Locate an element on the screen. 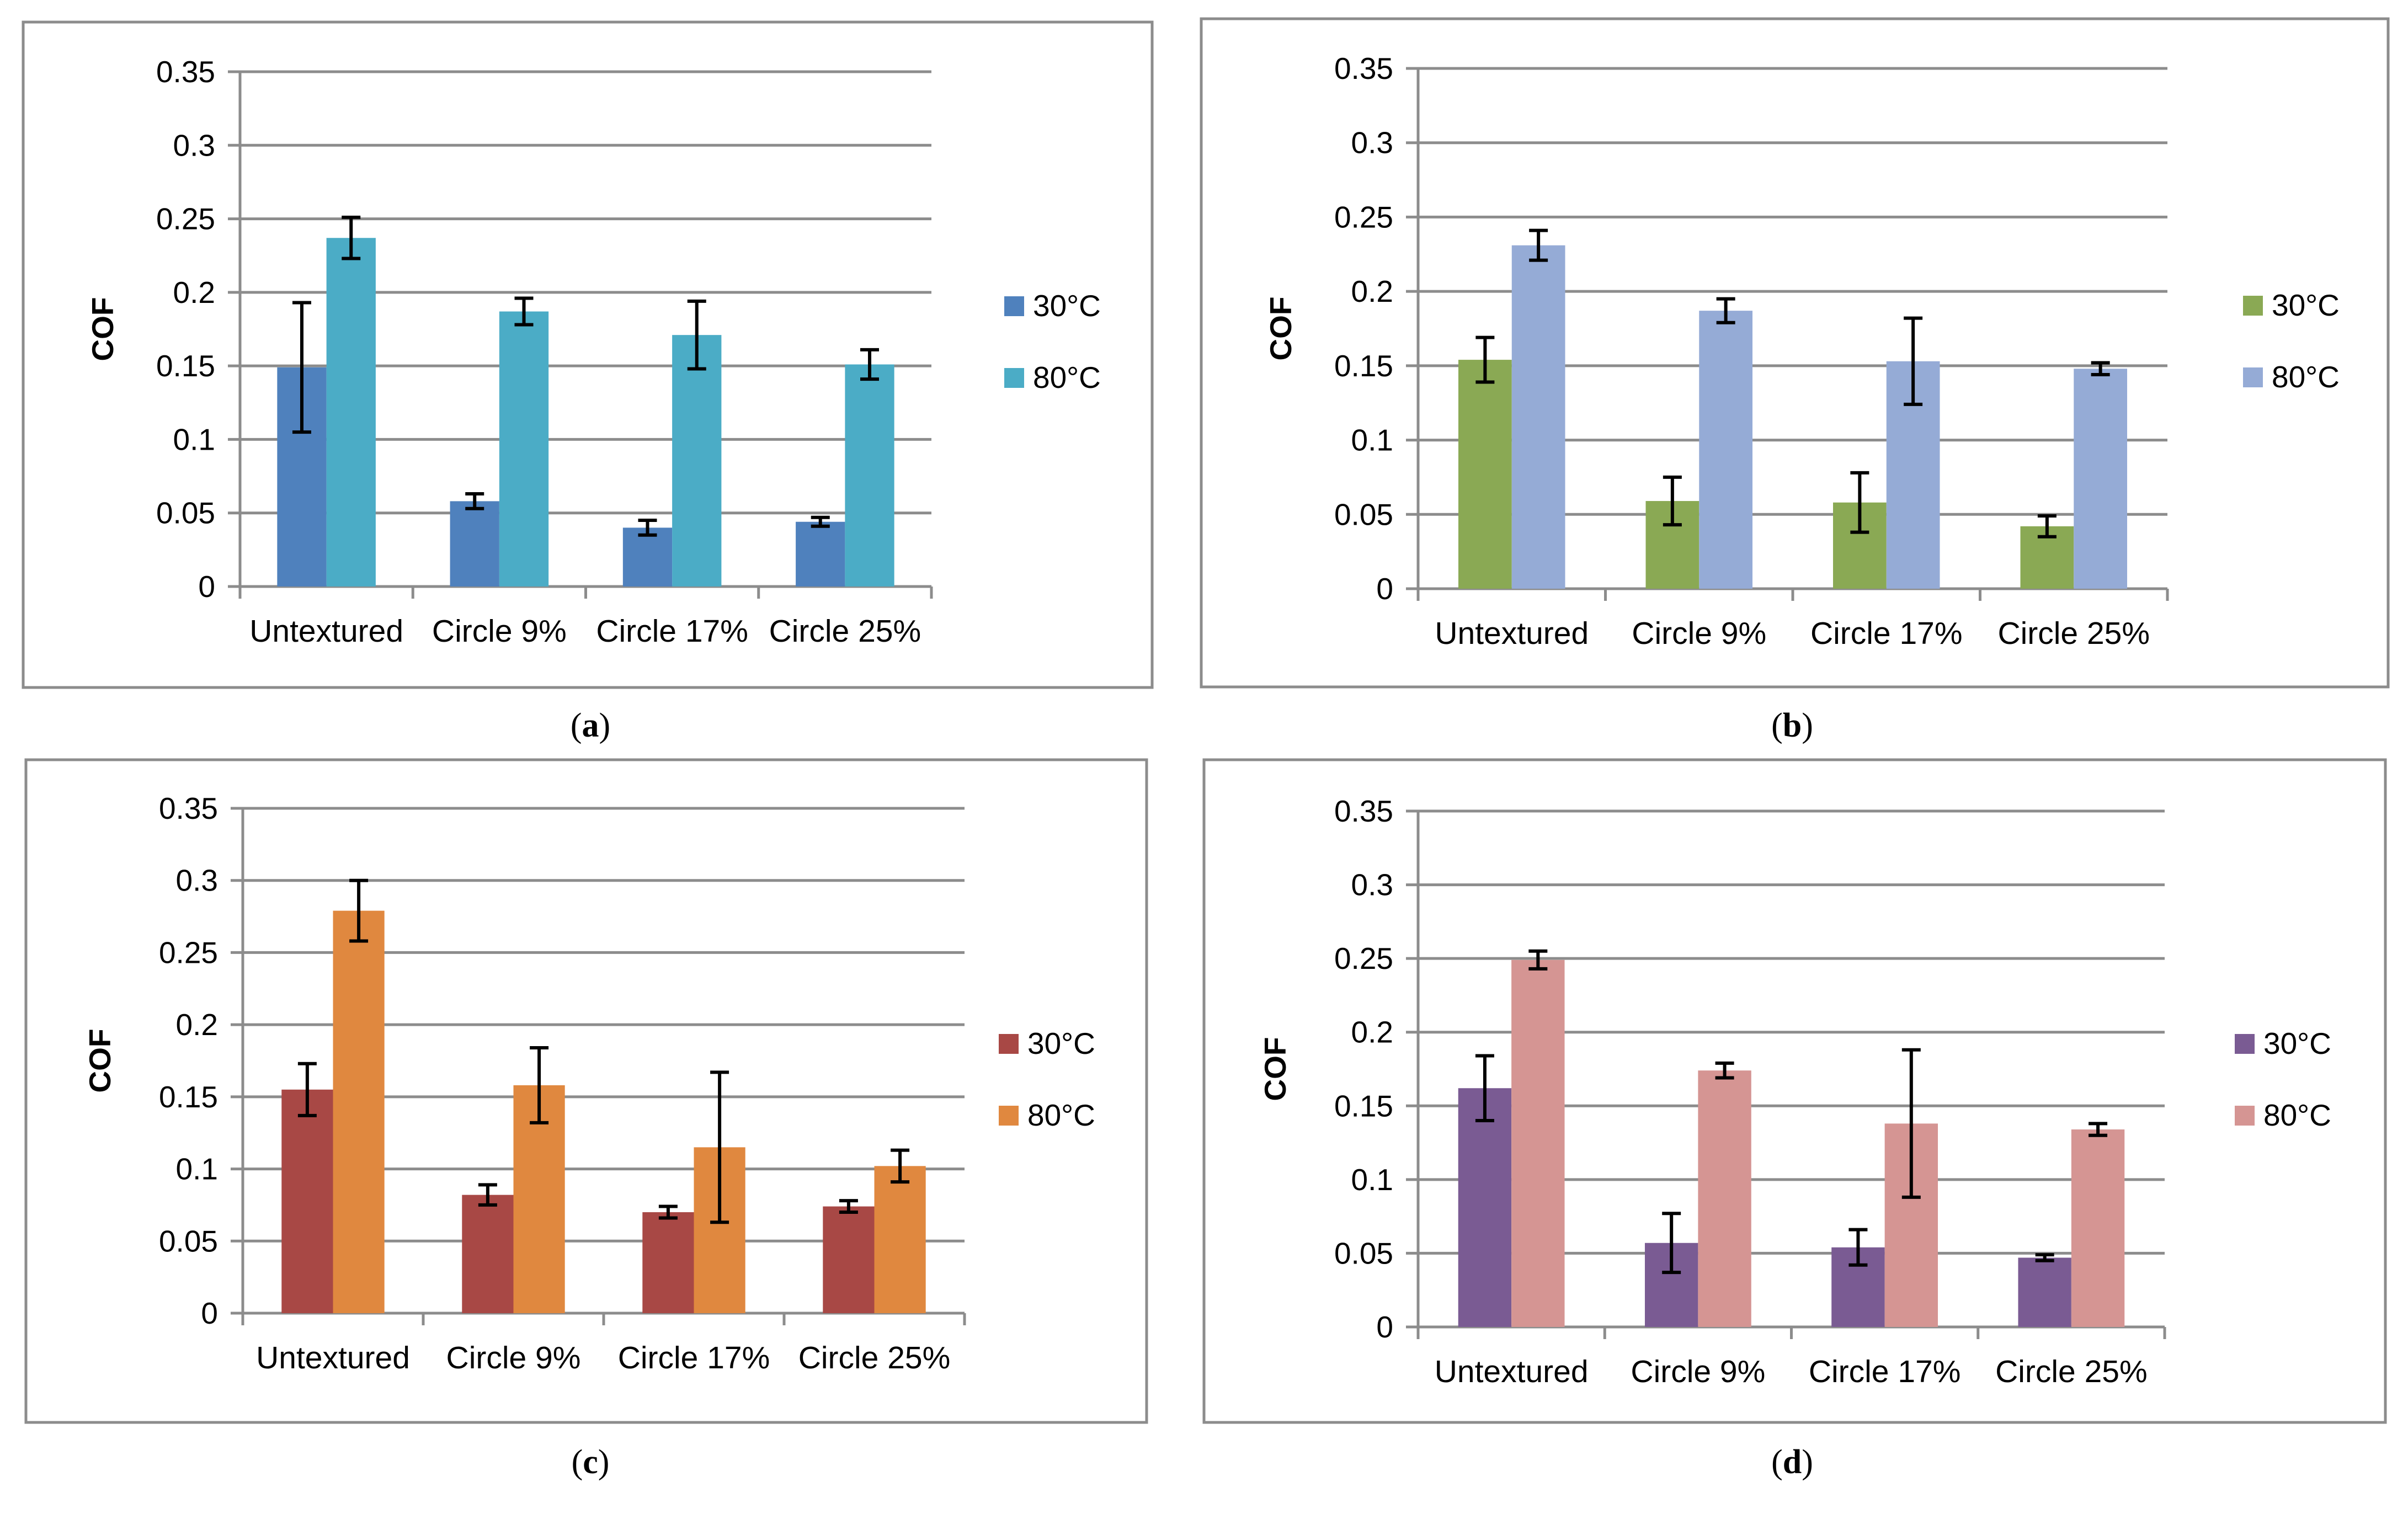 Image resolution: width=2408 pixels, height=1514 pixels. caption-b: (b) is located at coordinates (1792, 725).